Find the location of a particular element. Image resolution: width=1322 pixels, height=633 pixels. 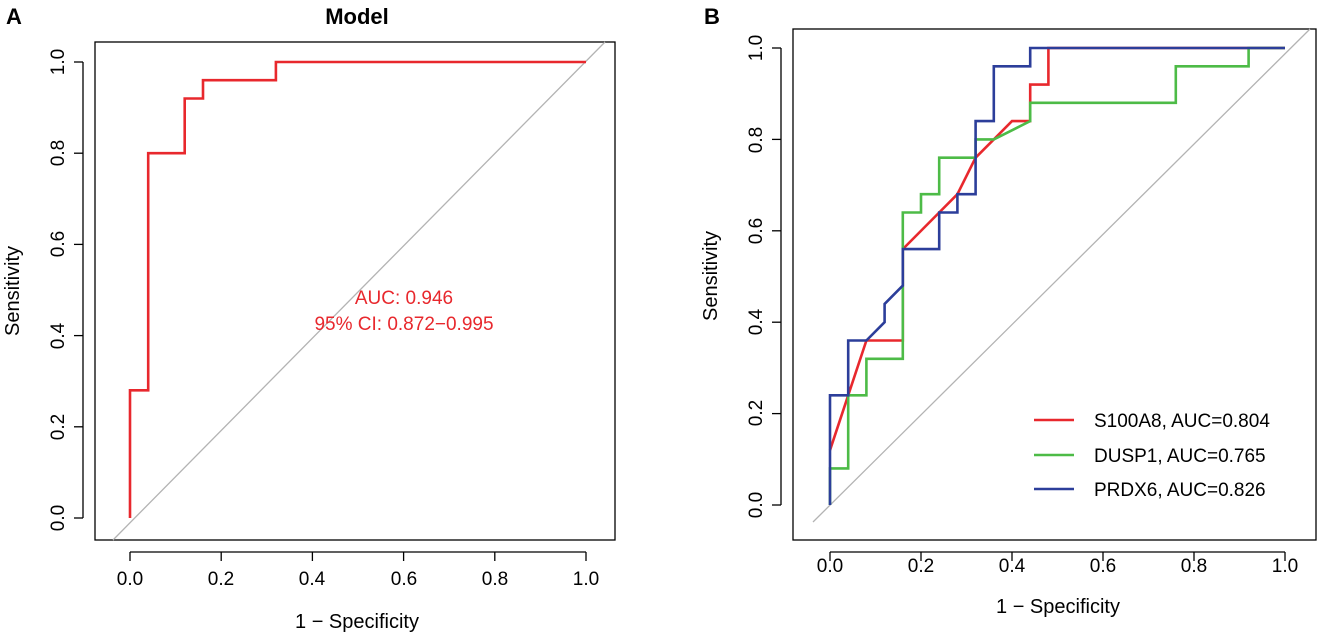

panel-b-label: B is located at coordinates (712, 16).